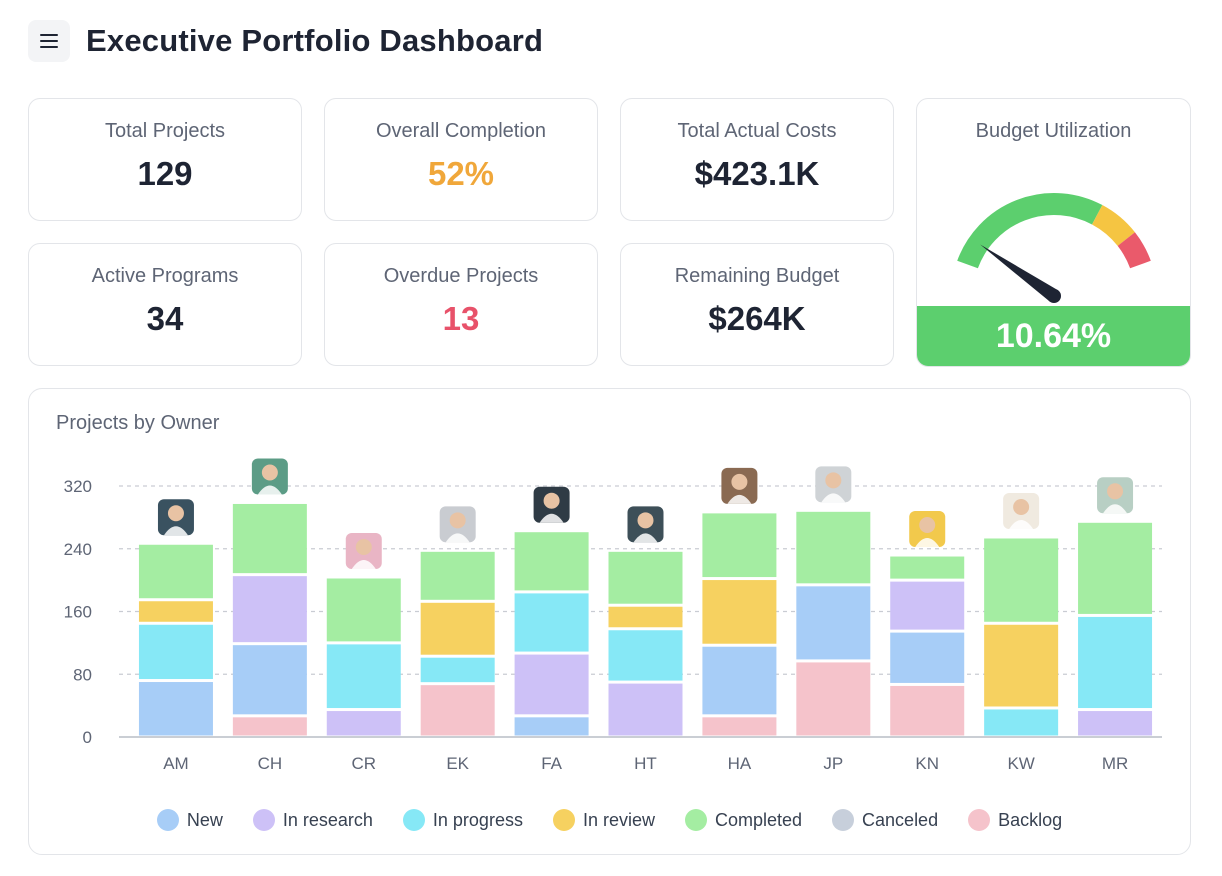 This screenshot has width=1222, height=876. Describe the element at coordinates (927, 710) in the screenshot. I see `bar-segment-kn-backlog` at that location.